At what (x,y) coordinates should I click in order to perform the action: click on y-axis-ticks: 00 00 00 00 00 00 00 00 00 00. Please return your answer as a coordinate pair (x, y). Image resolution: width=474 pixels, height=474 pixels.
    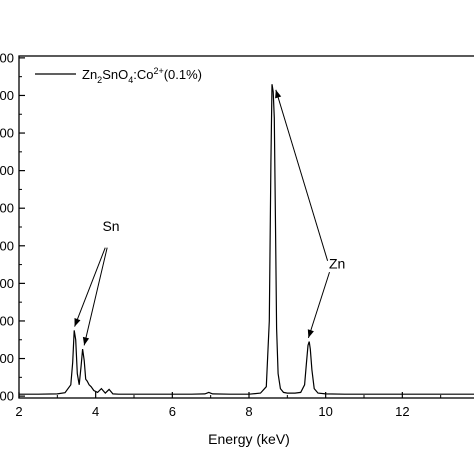
    Looking at the image, I should click on (12, 227).